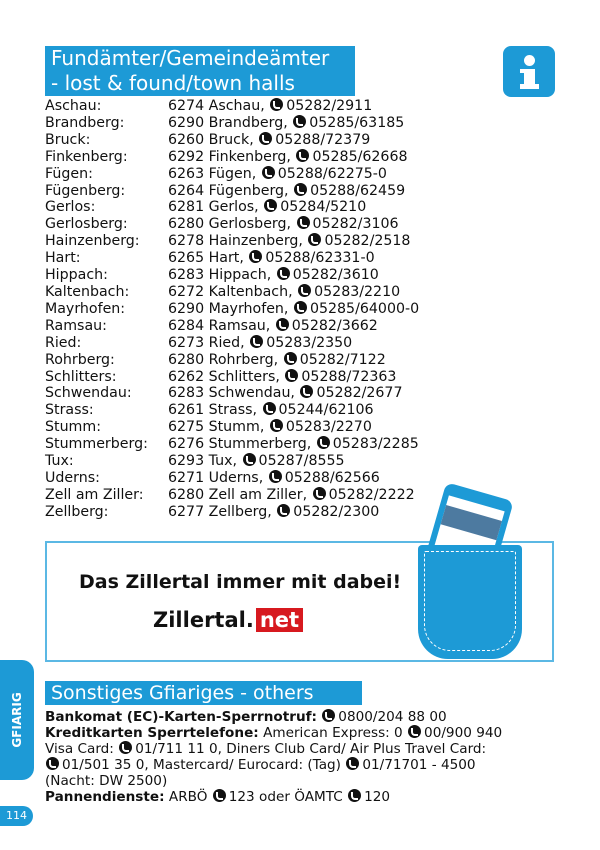  I want to click on town-name: Hart:, so click(63, 258).